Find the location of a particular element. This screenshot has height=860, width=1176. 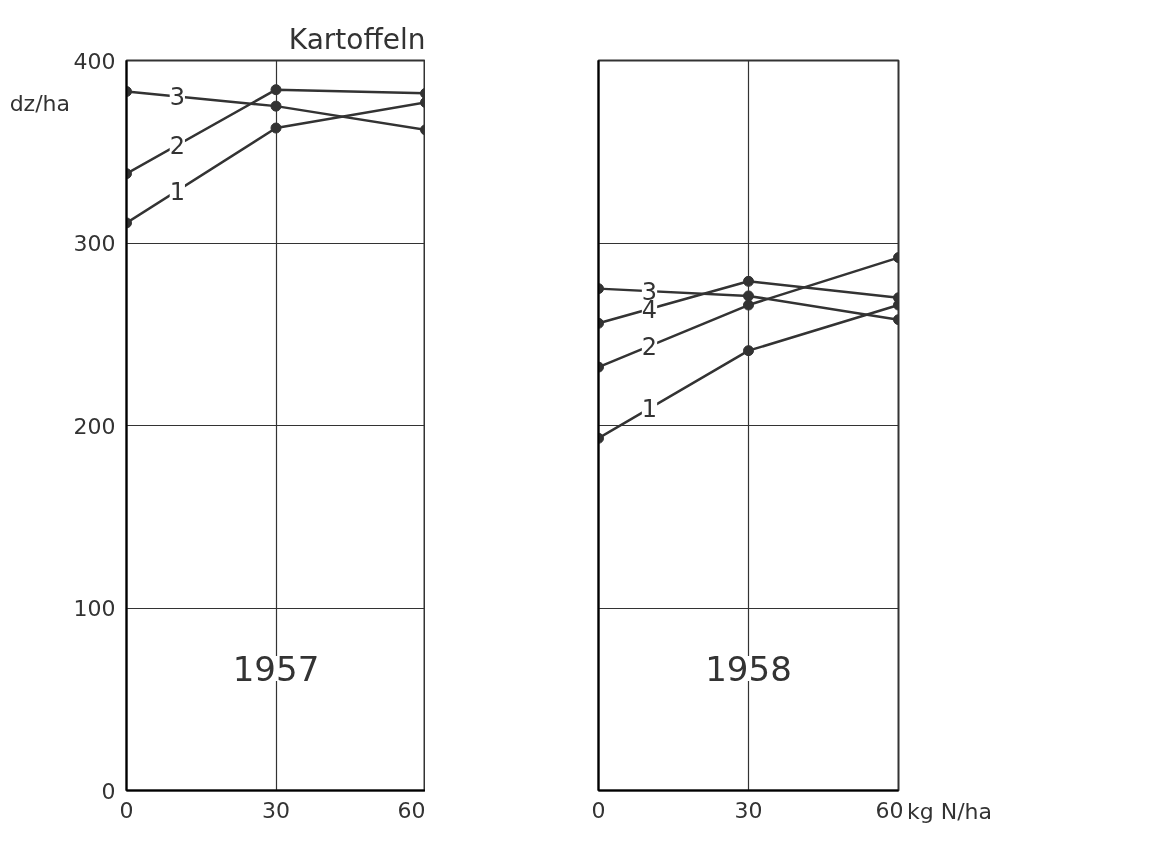

y-tick-label: 200 is located at coordinates (94, 426).